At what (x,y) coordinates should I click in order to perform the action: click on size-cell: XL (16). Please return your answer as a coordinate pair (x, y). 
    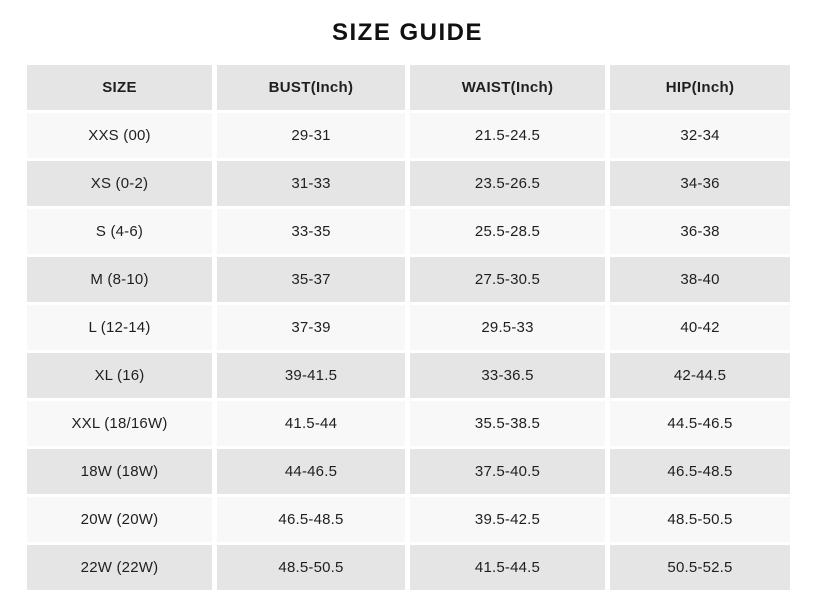
    Looking at the image, I should click on (119, 375).